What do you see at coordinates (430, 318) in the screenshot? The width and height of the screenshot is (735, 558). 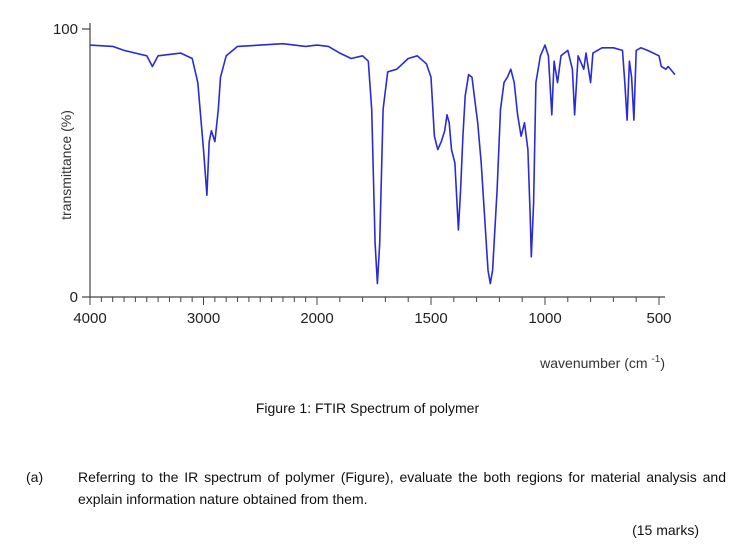 I see `x-tick-label: 1500` at bounding box center [430, 318].